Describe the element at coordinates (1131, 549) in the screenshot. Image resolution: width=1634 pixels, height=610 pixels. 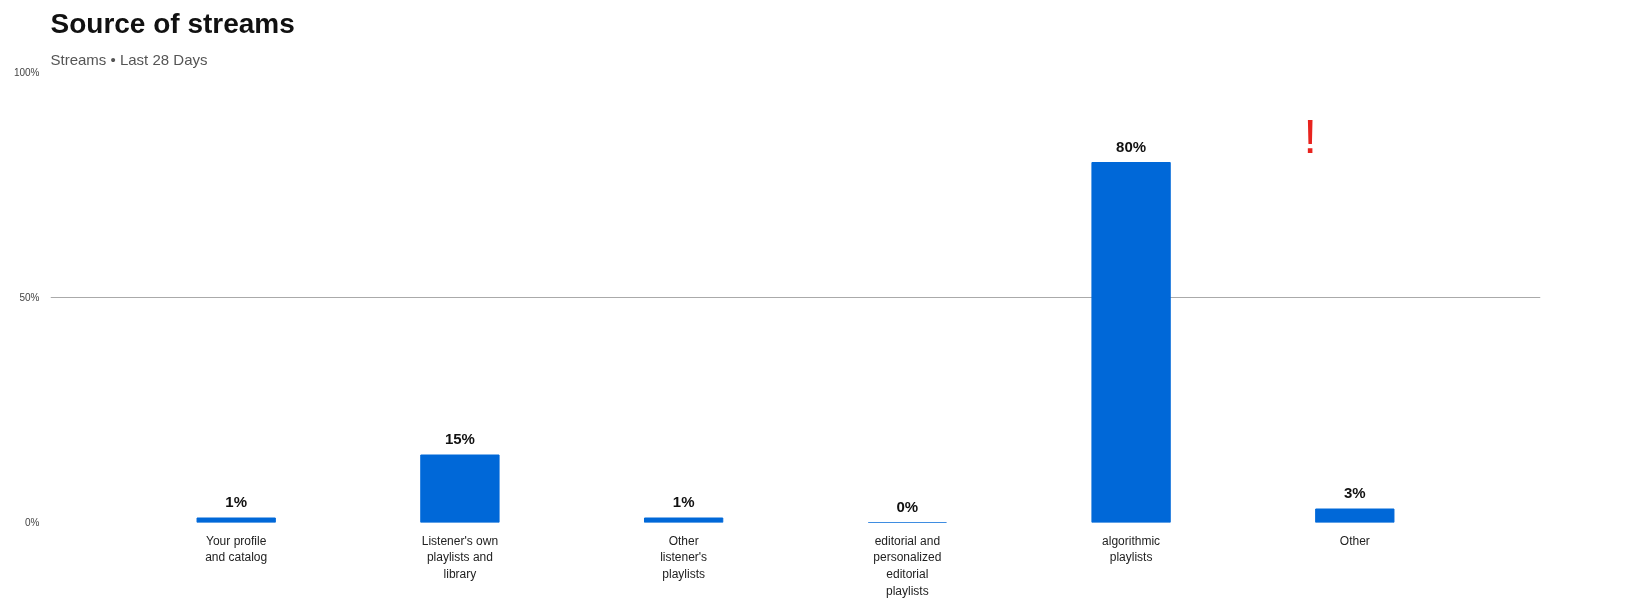
I see `x-tick-label: algorithmic playlists` at that location.